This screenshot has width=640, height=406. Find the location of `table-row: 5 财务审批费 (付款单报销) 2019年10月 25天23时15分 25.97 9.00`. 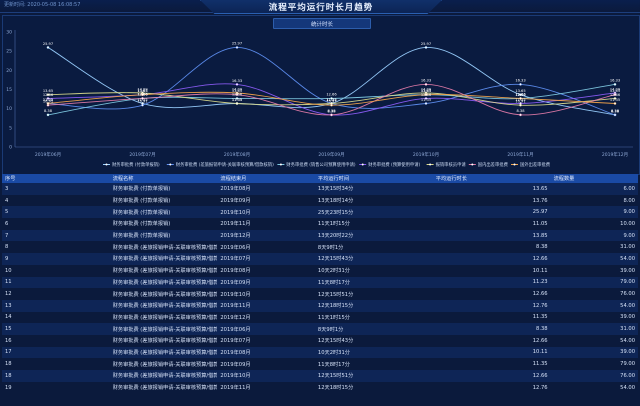

table-row: 5 财务审批费 (付款单报销) 2019年10月 25天23时15分 25.97 9.00 is located at coordinates (320, 212).